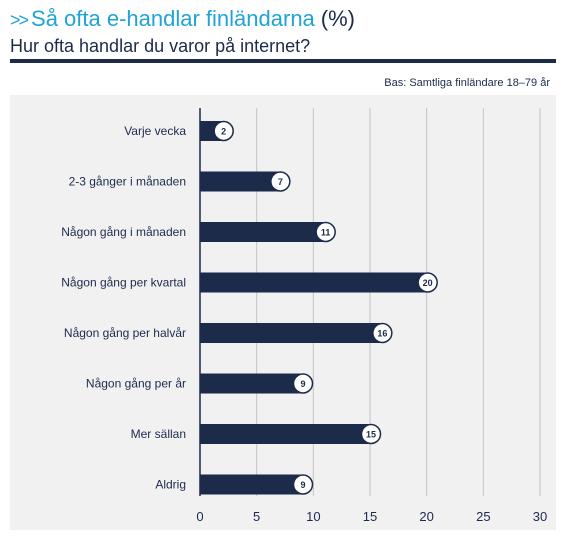 The height and width of the screenshot is (546, 566). What do you see at coordinates (540, 516) in the screenshot?
I see `x-tick-label: 30` at bounding box center [540, 516].